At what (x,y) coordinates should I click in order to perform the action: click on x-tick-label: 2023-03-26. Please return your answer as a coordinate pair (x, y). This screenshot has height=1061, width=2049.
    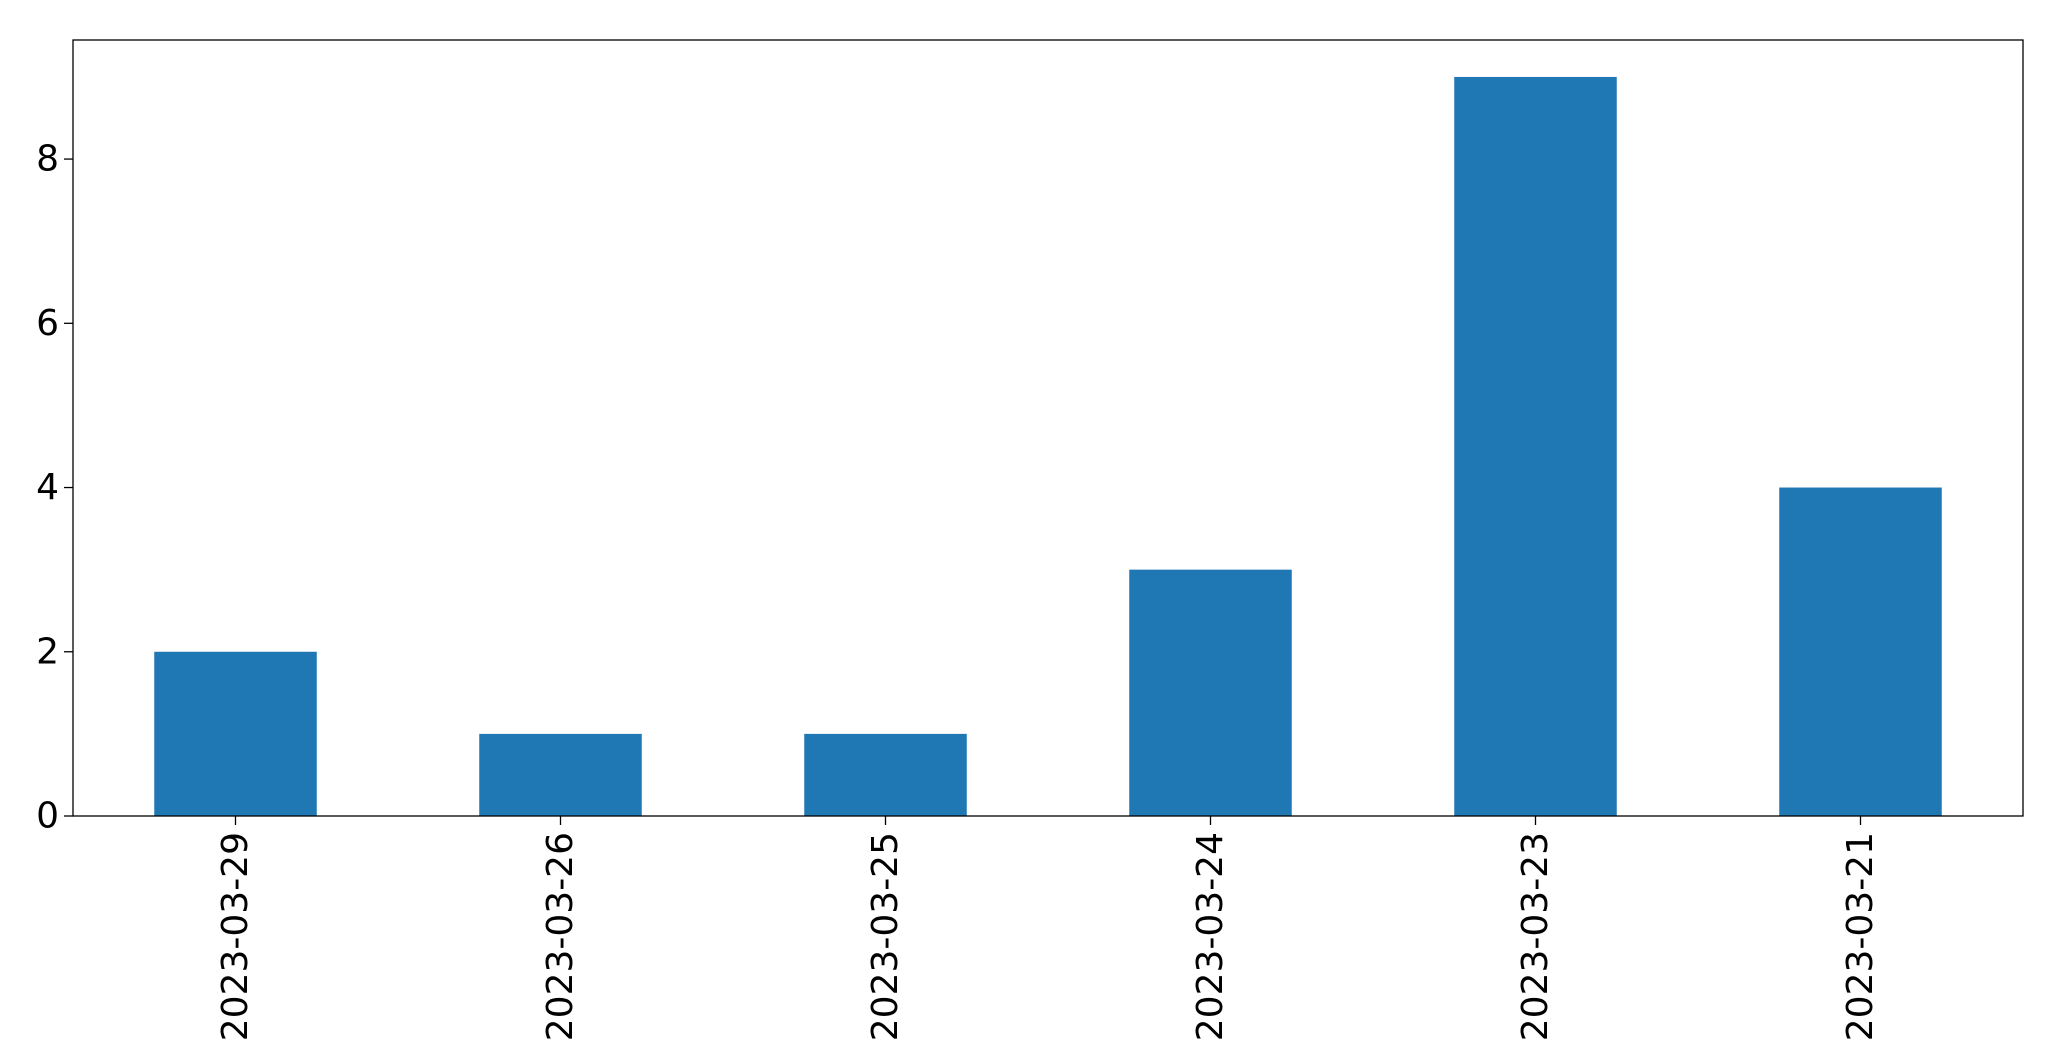
    Looking at the image, I should click on (560, 936).